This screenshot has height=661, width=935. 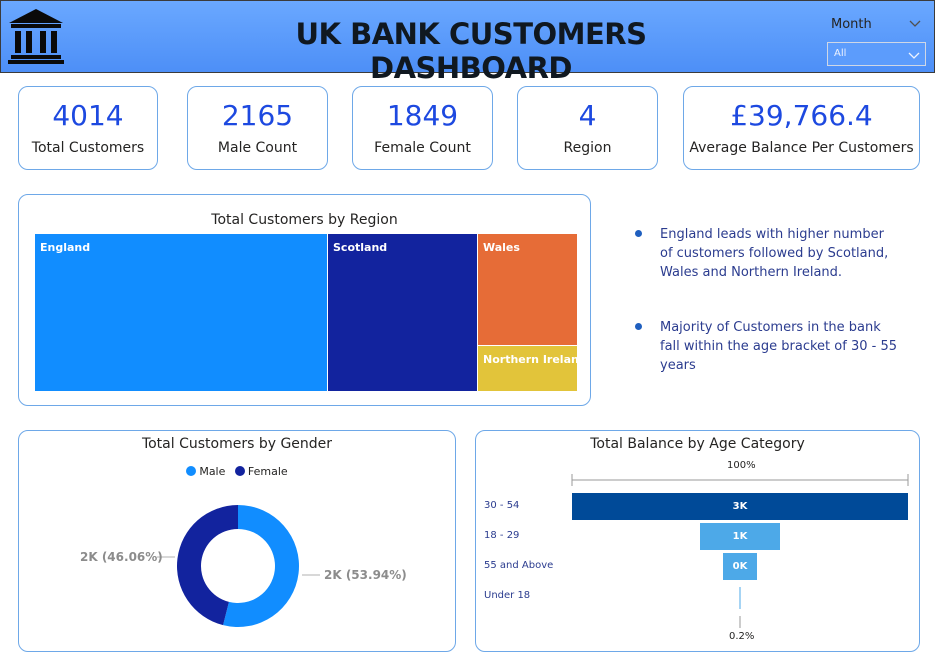 What do you see at coordinates (36, 36) in the screenshot?
I see `bank-building-icon` at bounding box center [36, 36].